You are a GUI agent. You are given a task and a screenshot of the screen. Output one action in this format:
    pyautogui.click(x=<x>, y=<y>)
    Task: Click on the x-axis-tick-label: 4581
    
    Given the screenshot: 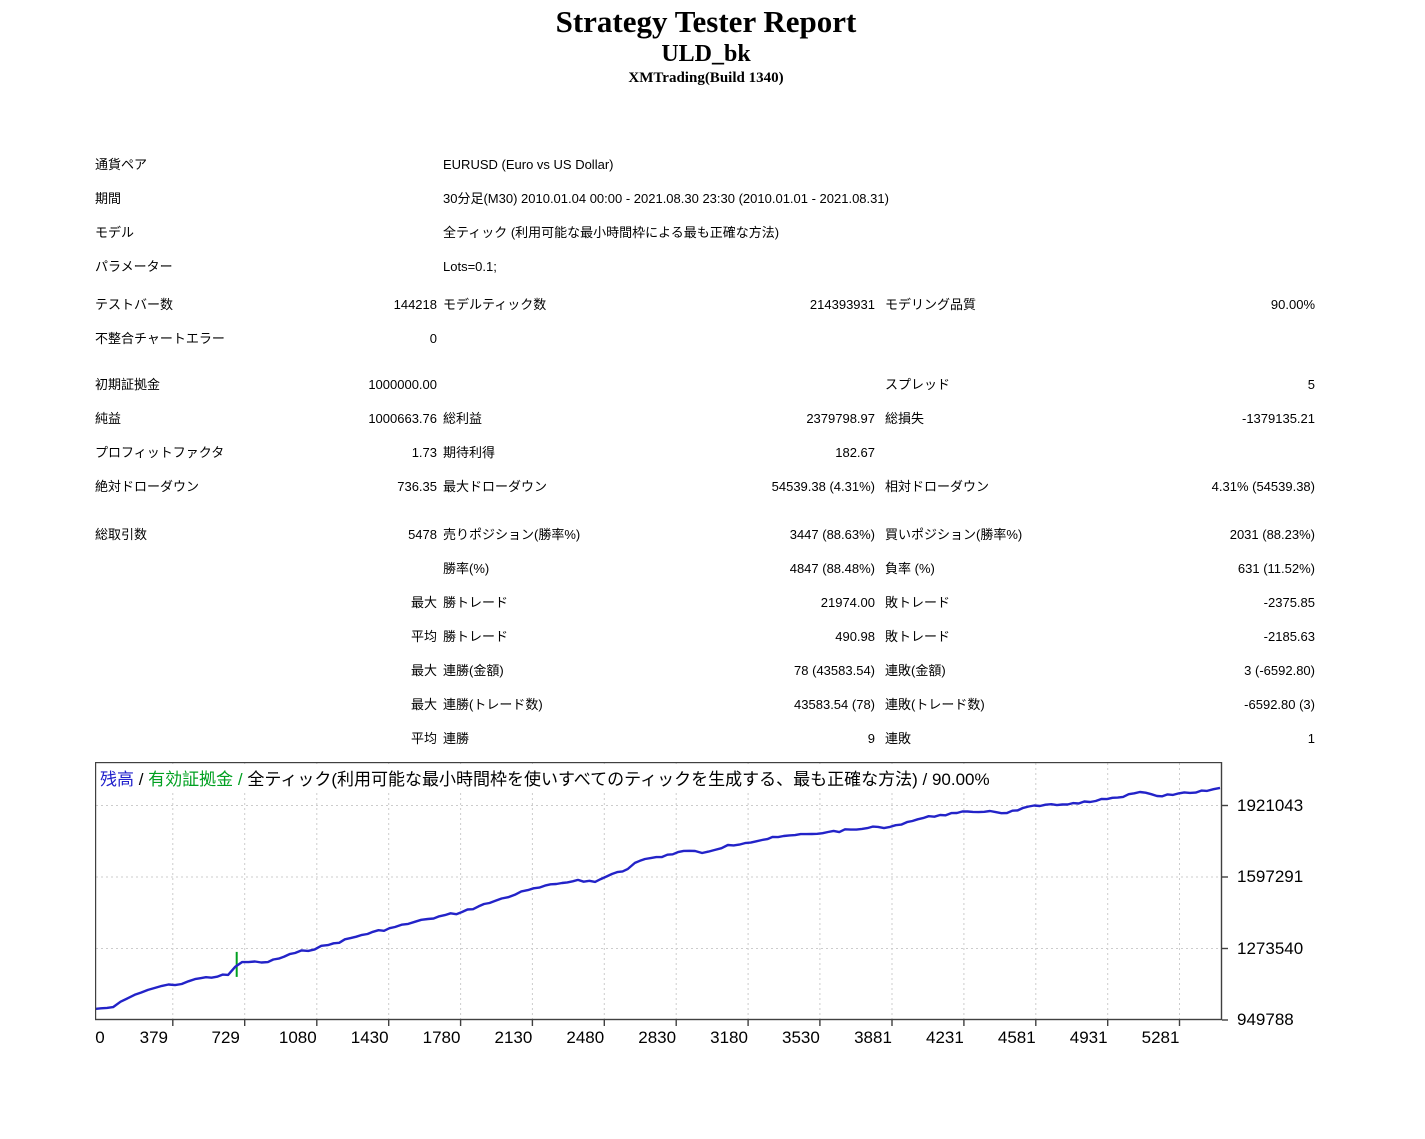 What is the action you would take?
    pyautogui.click(x=1016, y=1037)
    